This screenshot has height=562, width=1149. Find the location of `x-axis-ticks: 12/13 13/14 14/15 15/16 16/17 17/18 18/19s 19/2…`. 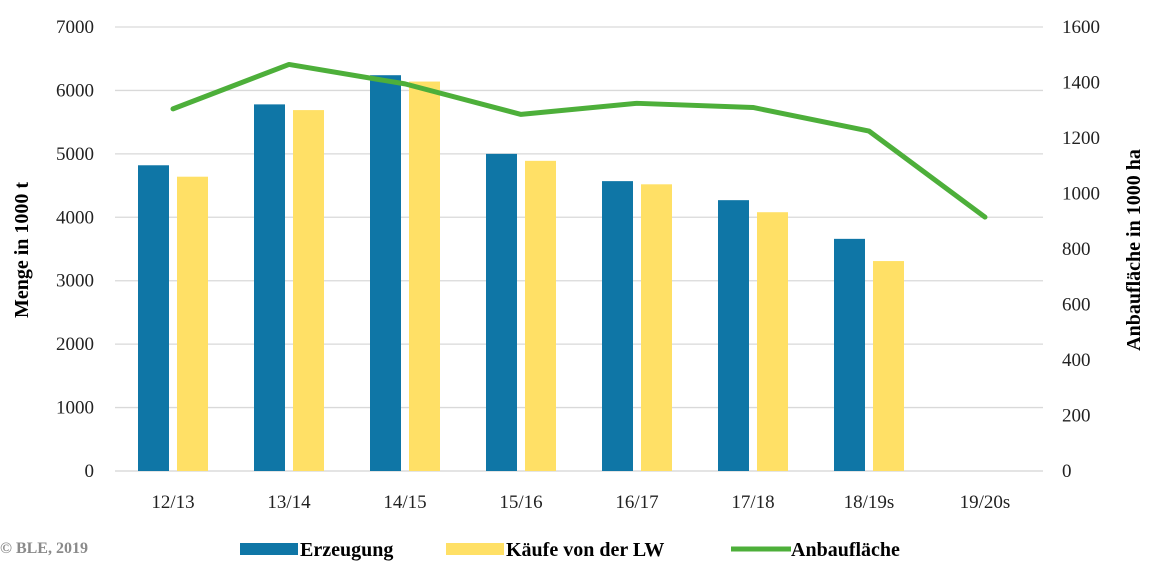

x-axis-ticks: 12/13 13/14 14/15 15/16 16/17 17/18 18/19s 19/2… is located at coordinates (580, 502).